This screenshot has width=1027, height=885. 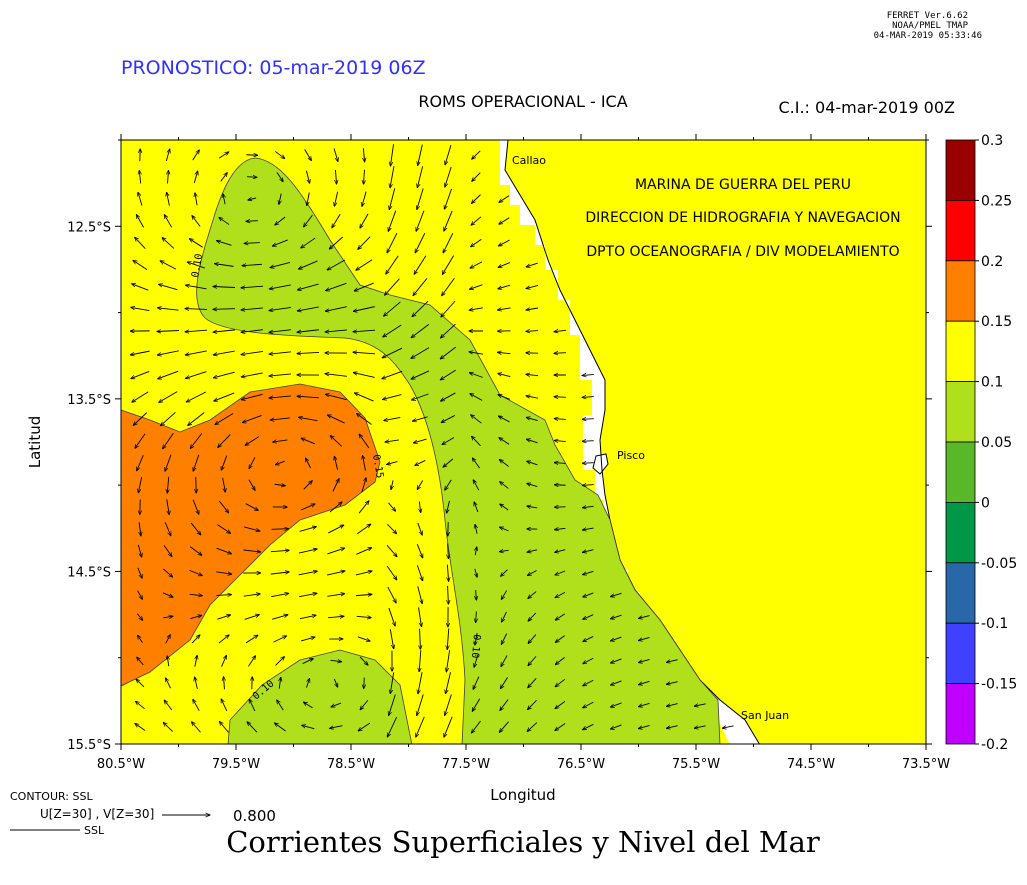 I want to click on x-tick-label: 74.5°W, so click(x=811, y=764).